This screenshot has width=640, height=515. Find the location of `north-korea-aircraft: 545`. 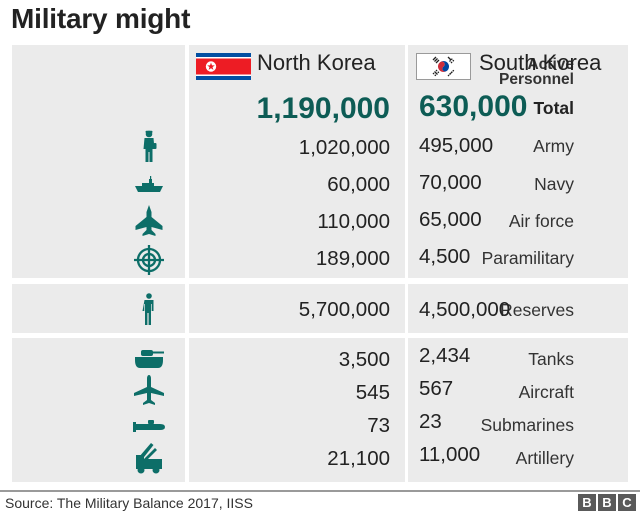

north-korea-aircraft: 545 is located at coordinates (372, 392).